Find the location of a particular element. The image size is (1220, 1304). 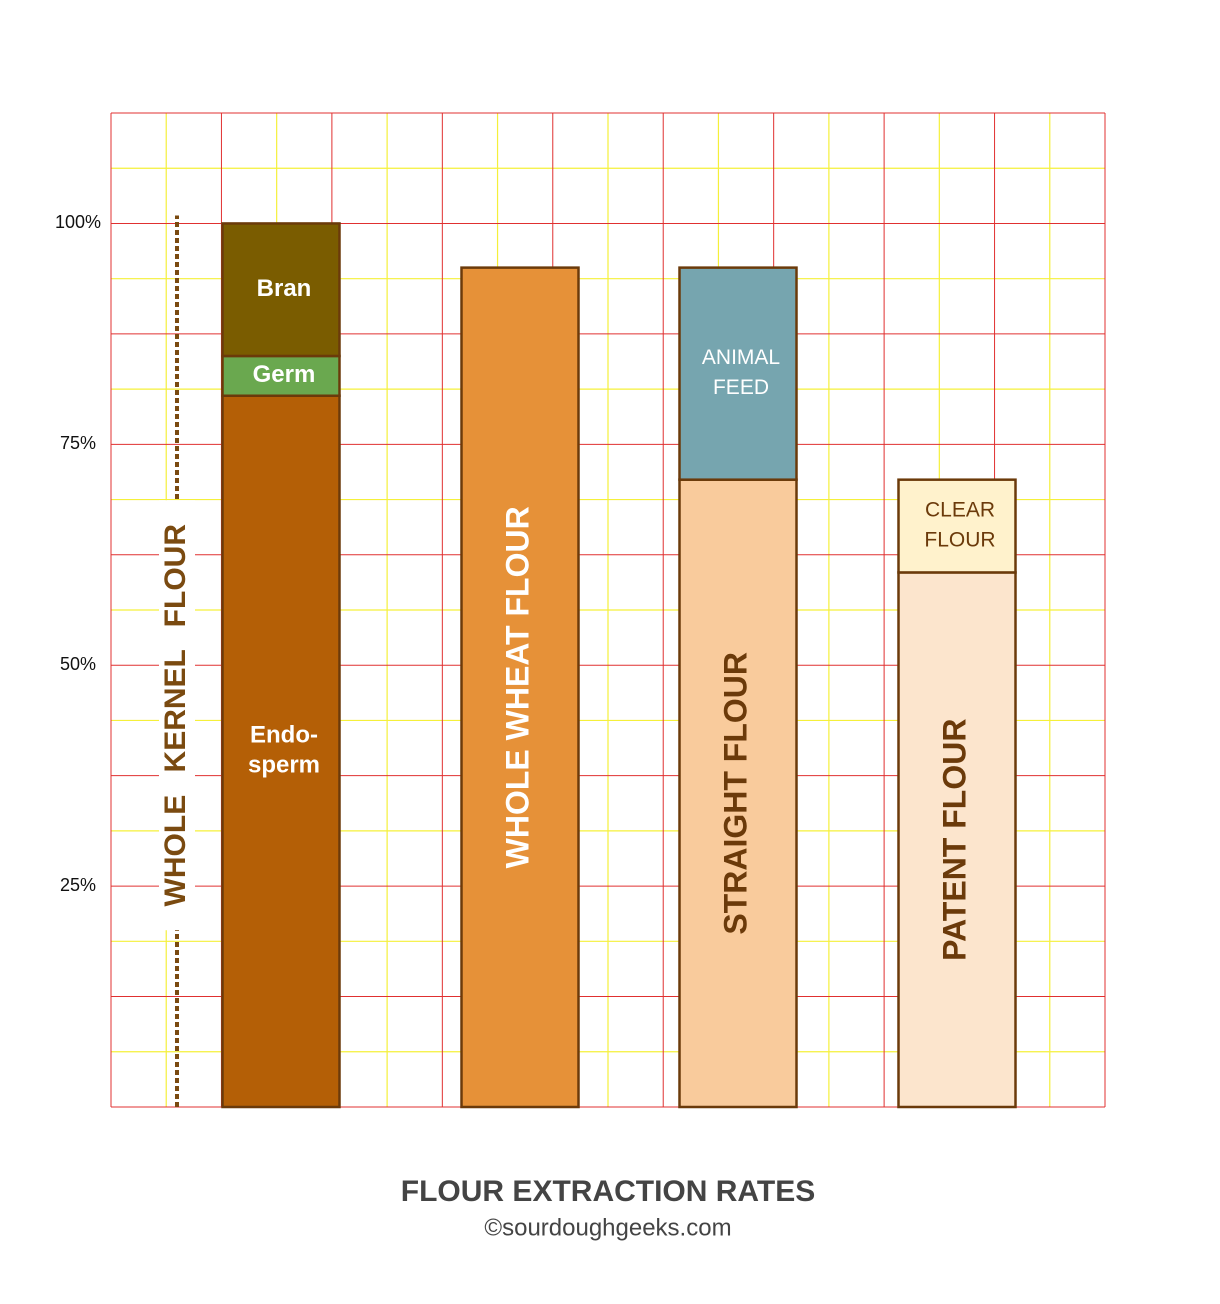

chart-title: FLOUR EXTRACTION RATES is located at coordinates (608, 1191).